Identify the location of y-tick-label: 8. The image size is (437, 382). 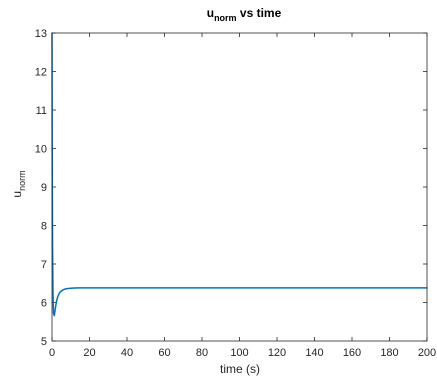
(44, 227).